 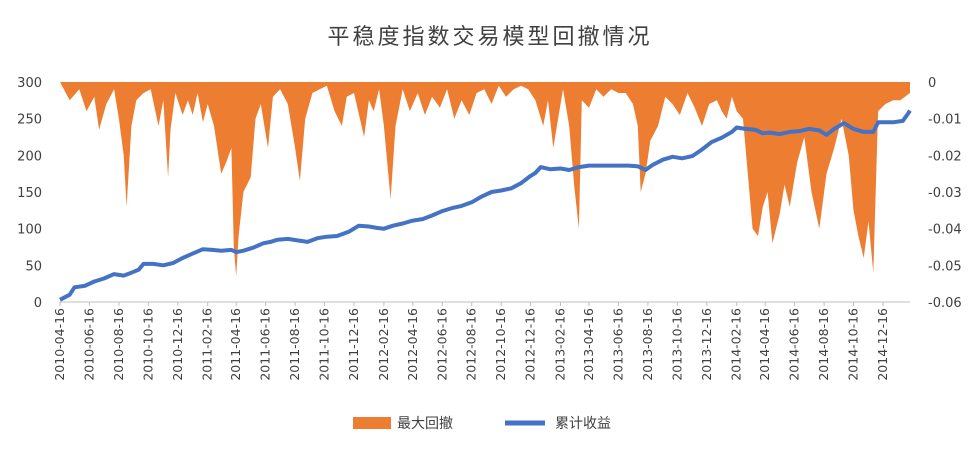 What do you see at coordinates (38, 303) in the screenshot?
I see `left-axis-tick-label: 0` at bounding box center [38, 303].